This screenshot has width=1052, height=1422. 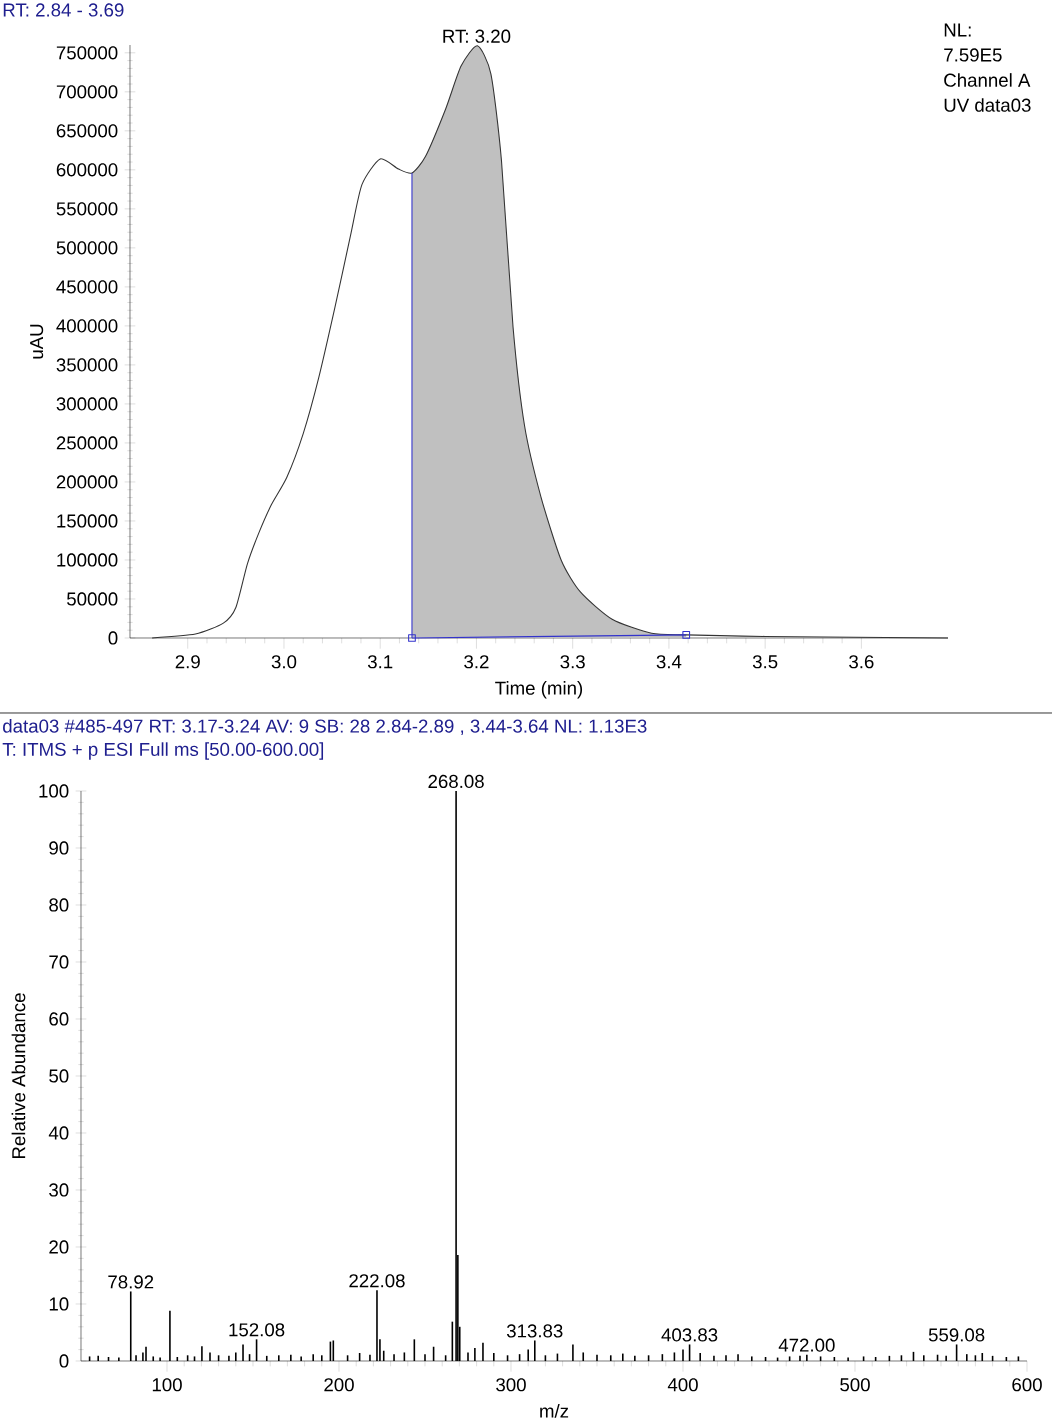 I want to click on annotation: 78.92, so click(x=131, y=1282).